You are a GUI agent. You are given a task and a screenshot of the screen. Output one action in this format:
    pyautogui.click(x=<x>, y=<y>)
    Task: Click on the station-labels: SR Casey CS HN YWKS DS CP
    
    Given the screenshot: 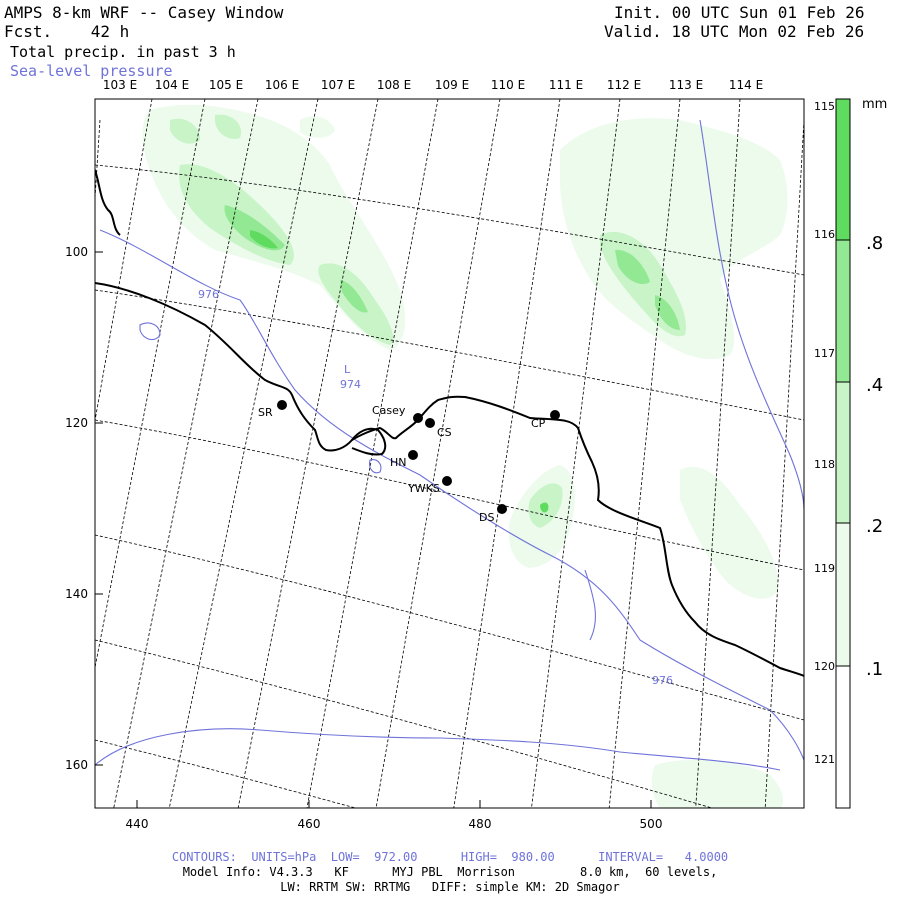 What is the action you would take?
    pyautogui.click(x=402, y=464)
    